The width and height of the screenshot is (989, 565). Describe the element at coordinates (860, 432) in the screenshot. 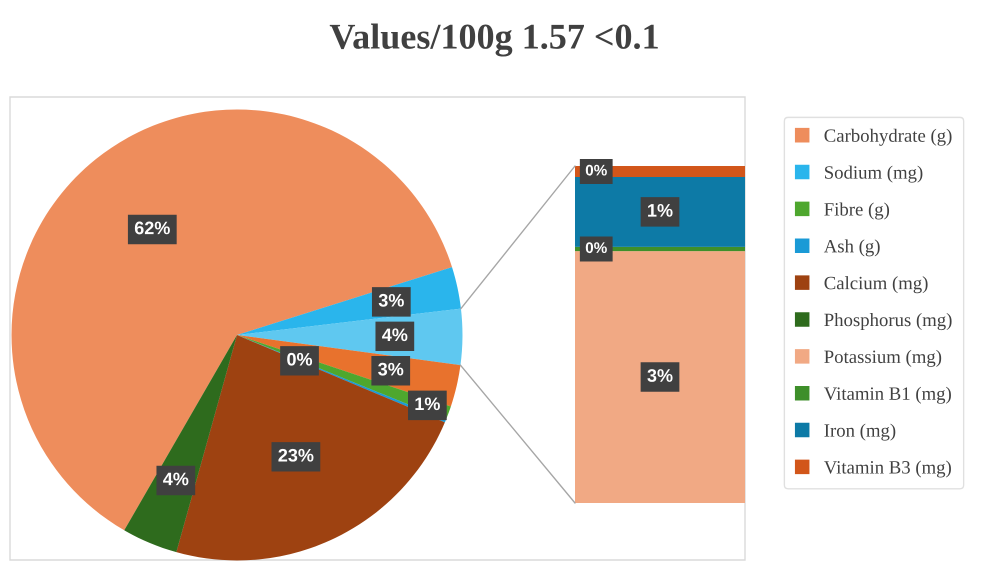

I see `legend-label: Iron (mg)` at that location.